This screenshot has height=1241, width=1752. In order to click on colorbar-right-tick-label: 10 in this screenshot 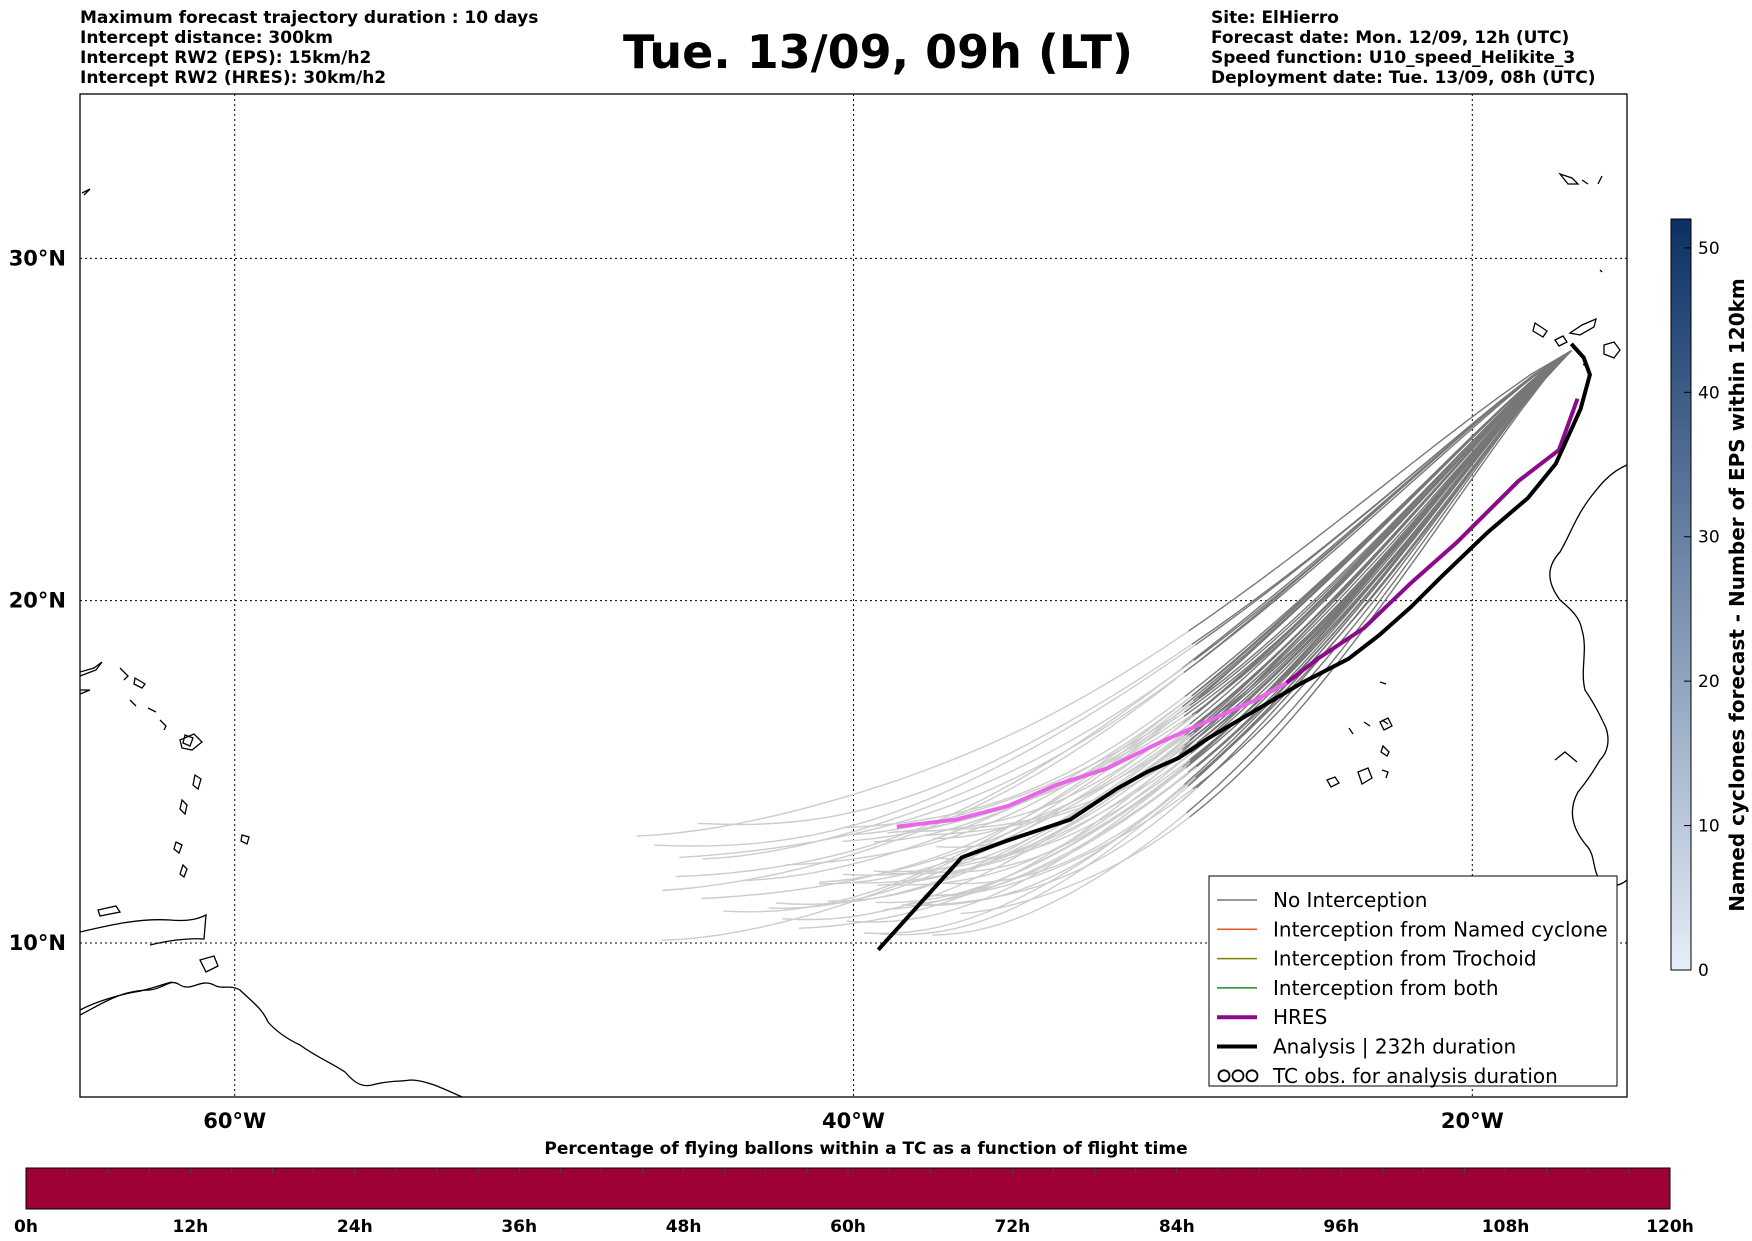, I will do `click(1709, 827)`.